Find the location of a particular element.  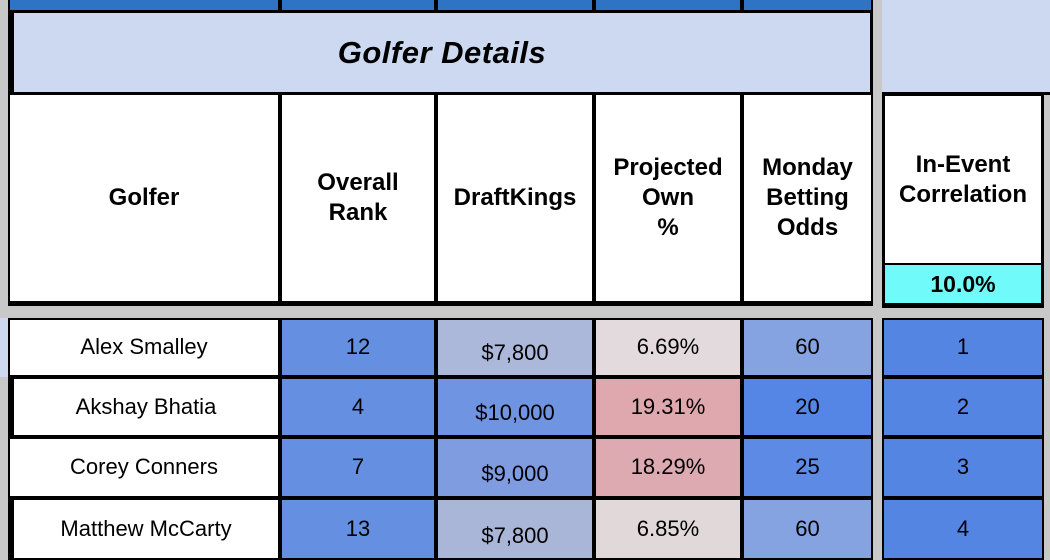

draftkings-cell-value: $9,000 is located at coordinates (515, 473).